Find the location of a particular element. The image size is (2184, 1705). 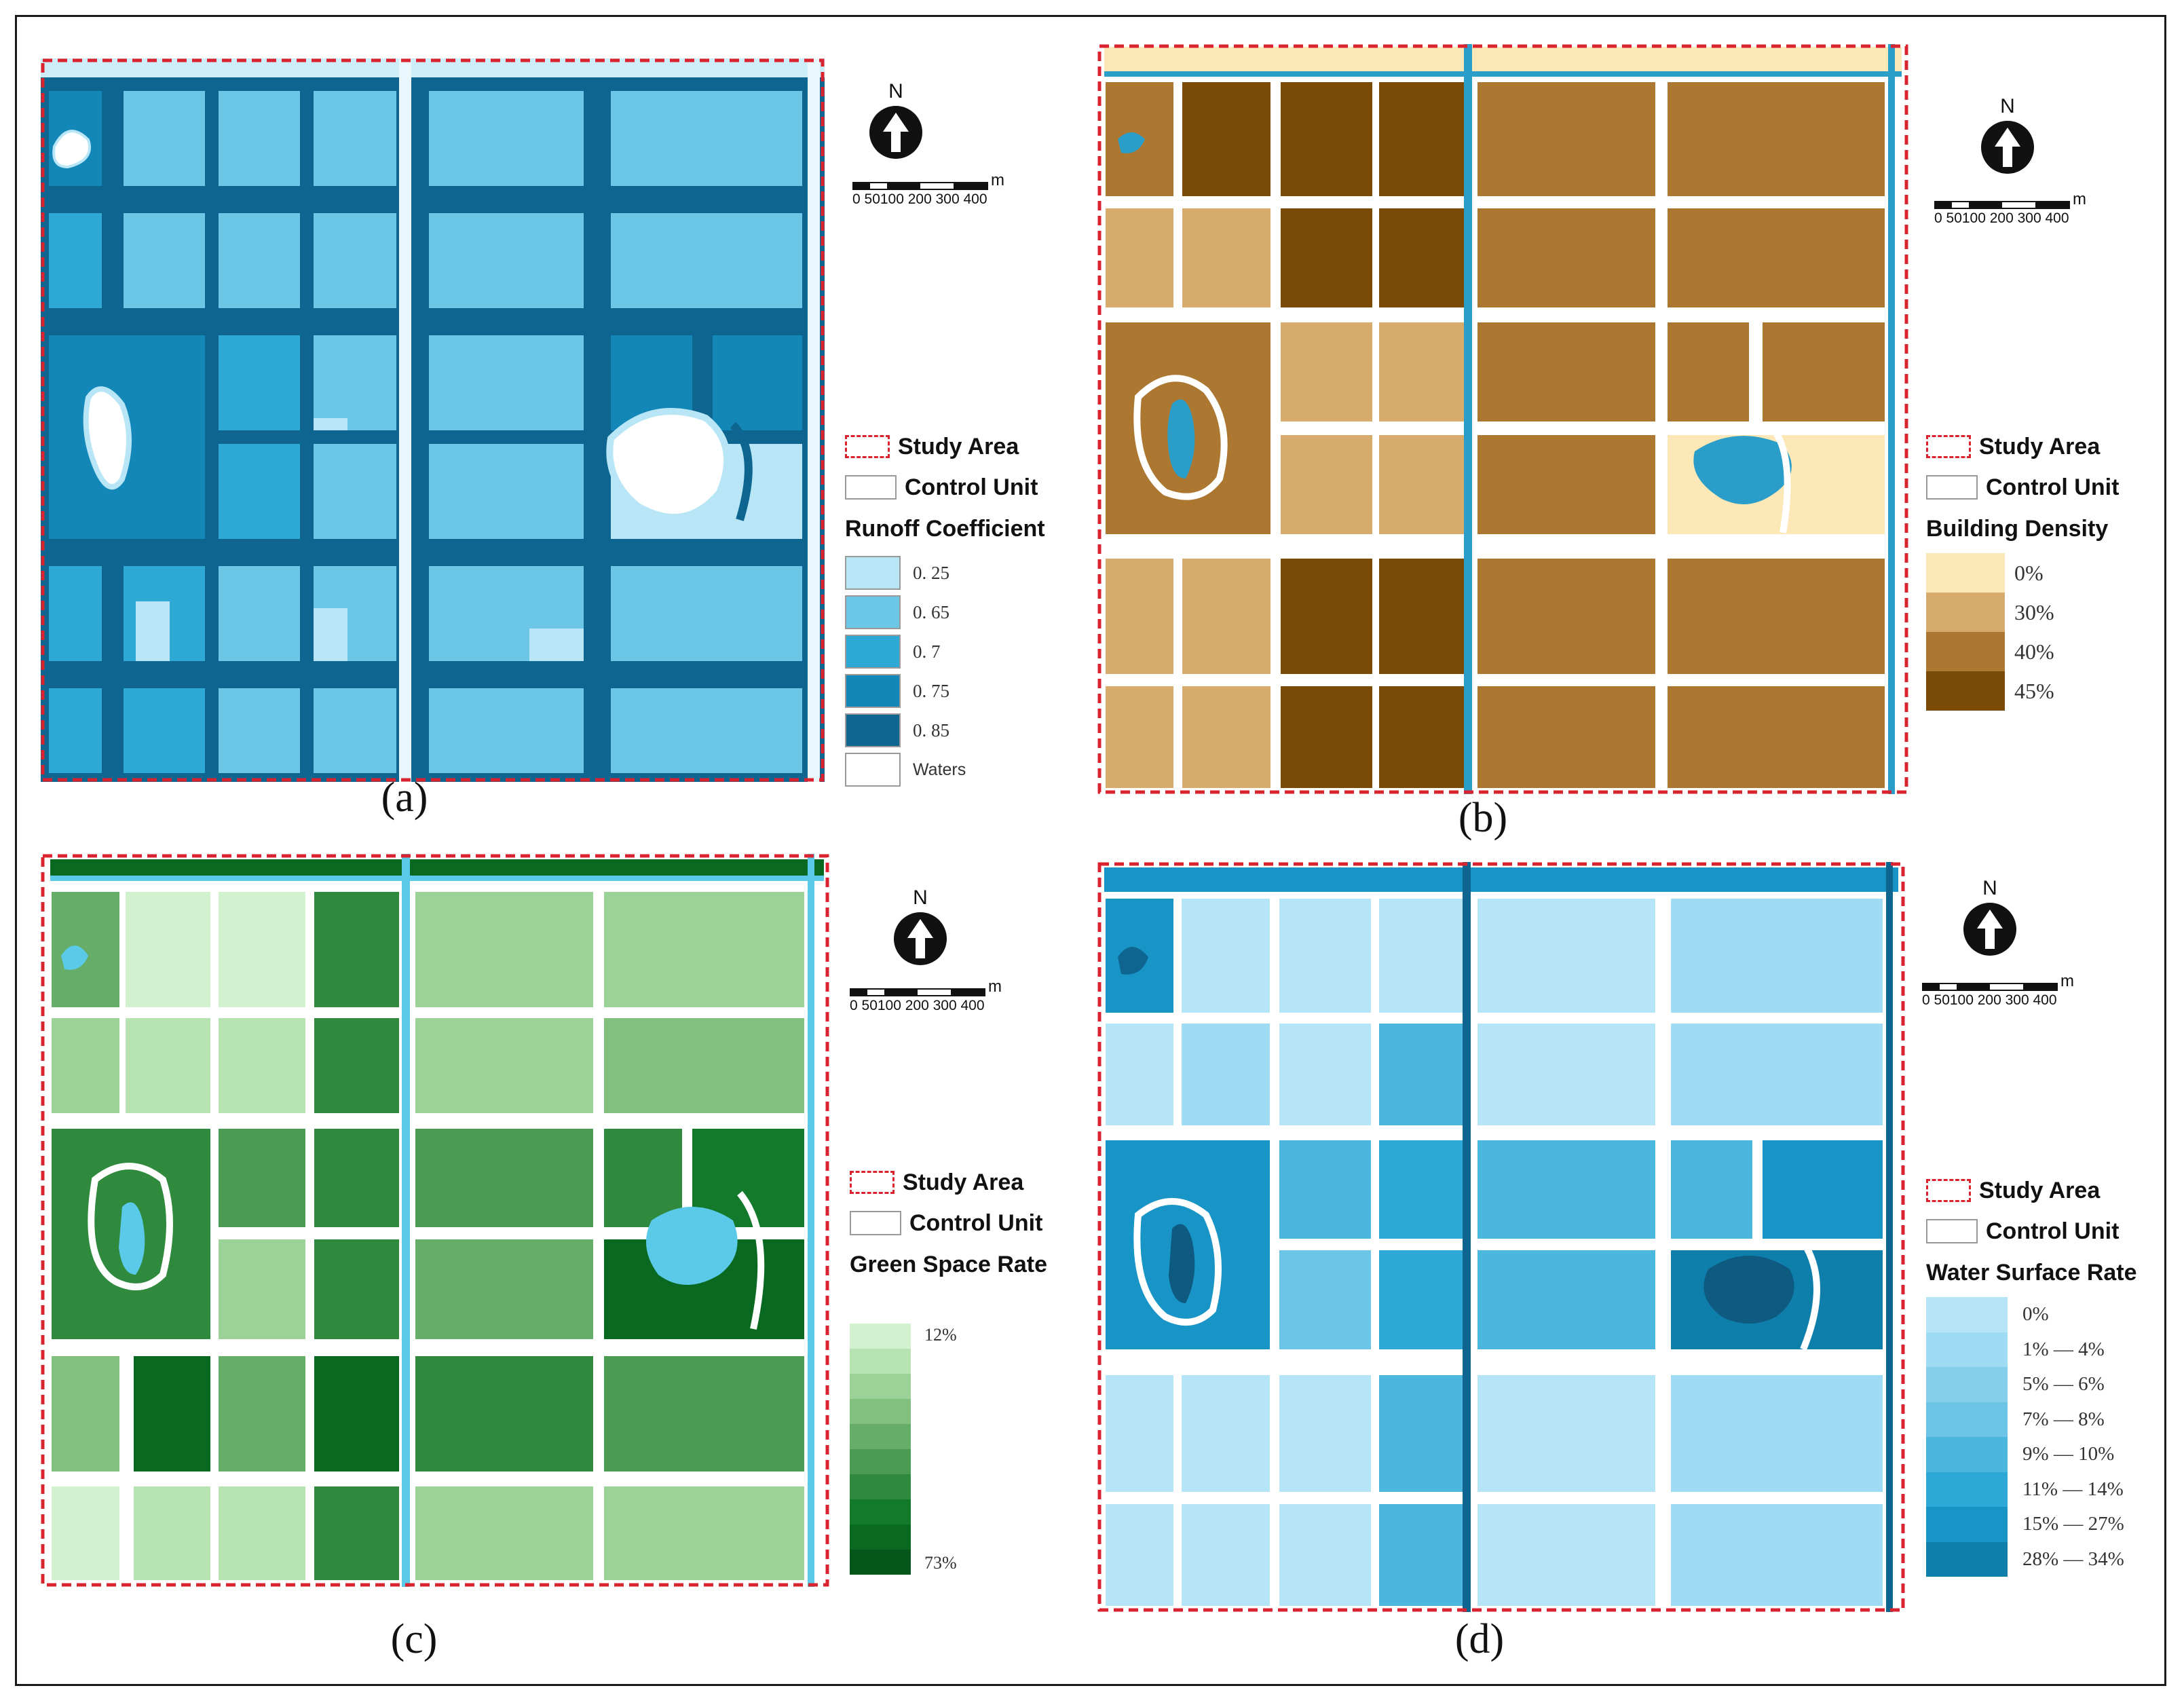

legend-c: Study Area Control Unit Green Space Rate is located at coordinates (948, 1226).